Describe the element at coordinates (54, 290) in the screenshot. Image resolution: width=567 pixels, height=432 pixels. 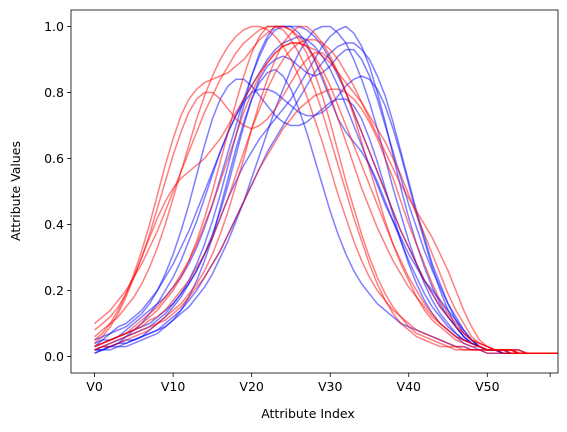
I see `y-tick-label-1: 0.2` at that location.